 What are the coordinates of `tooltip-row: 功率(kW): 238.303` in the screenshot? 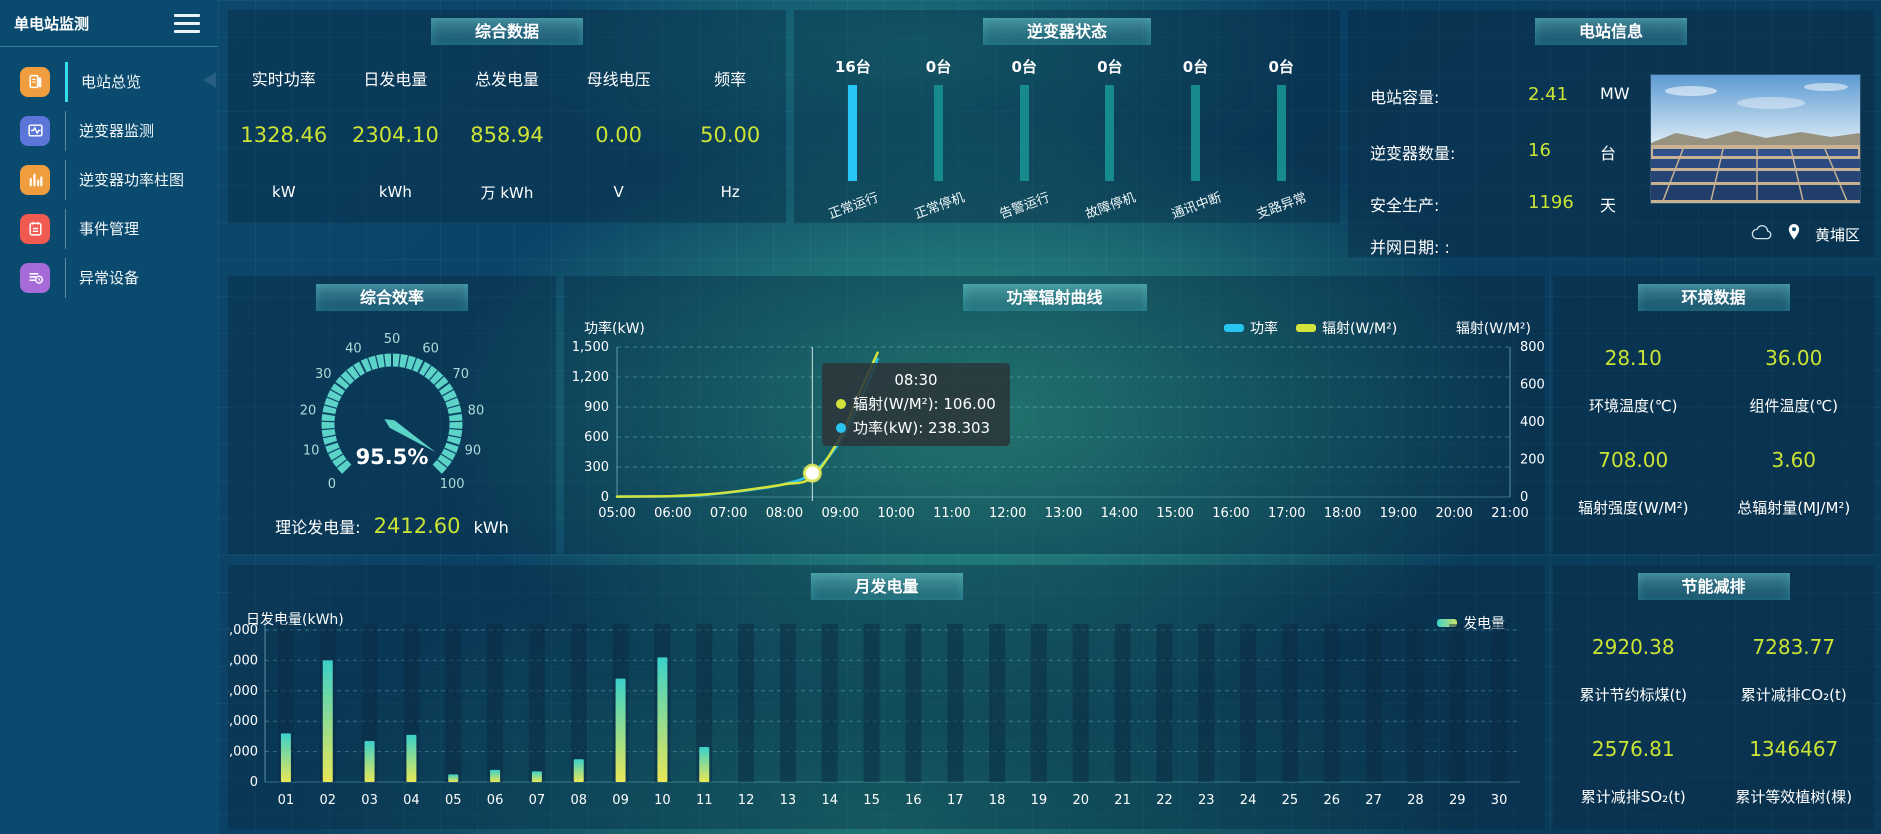 It's located at (916, 427).